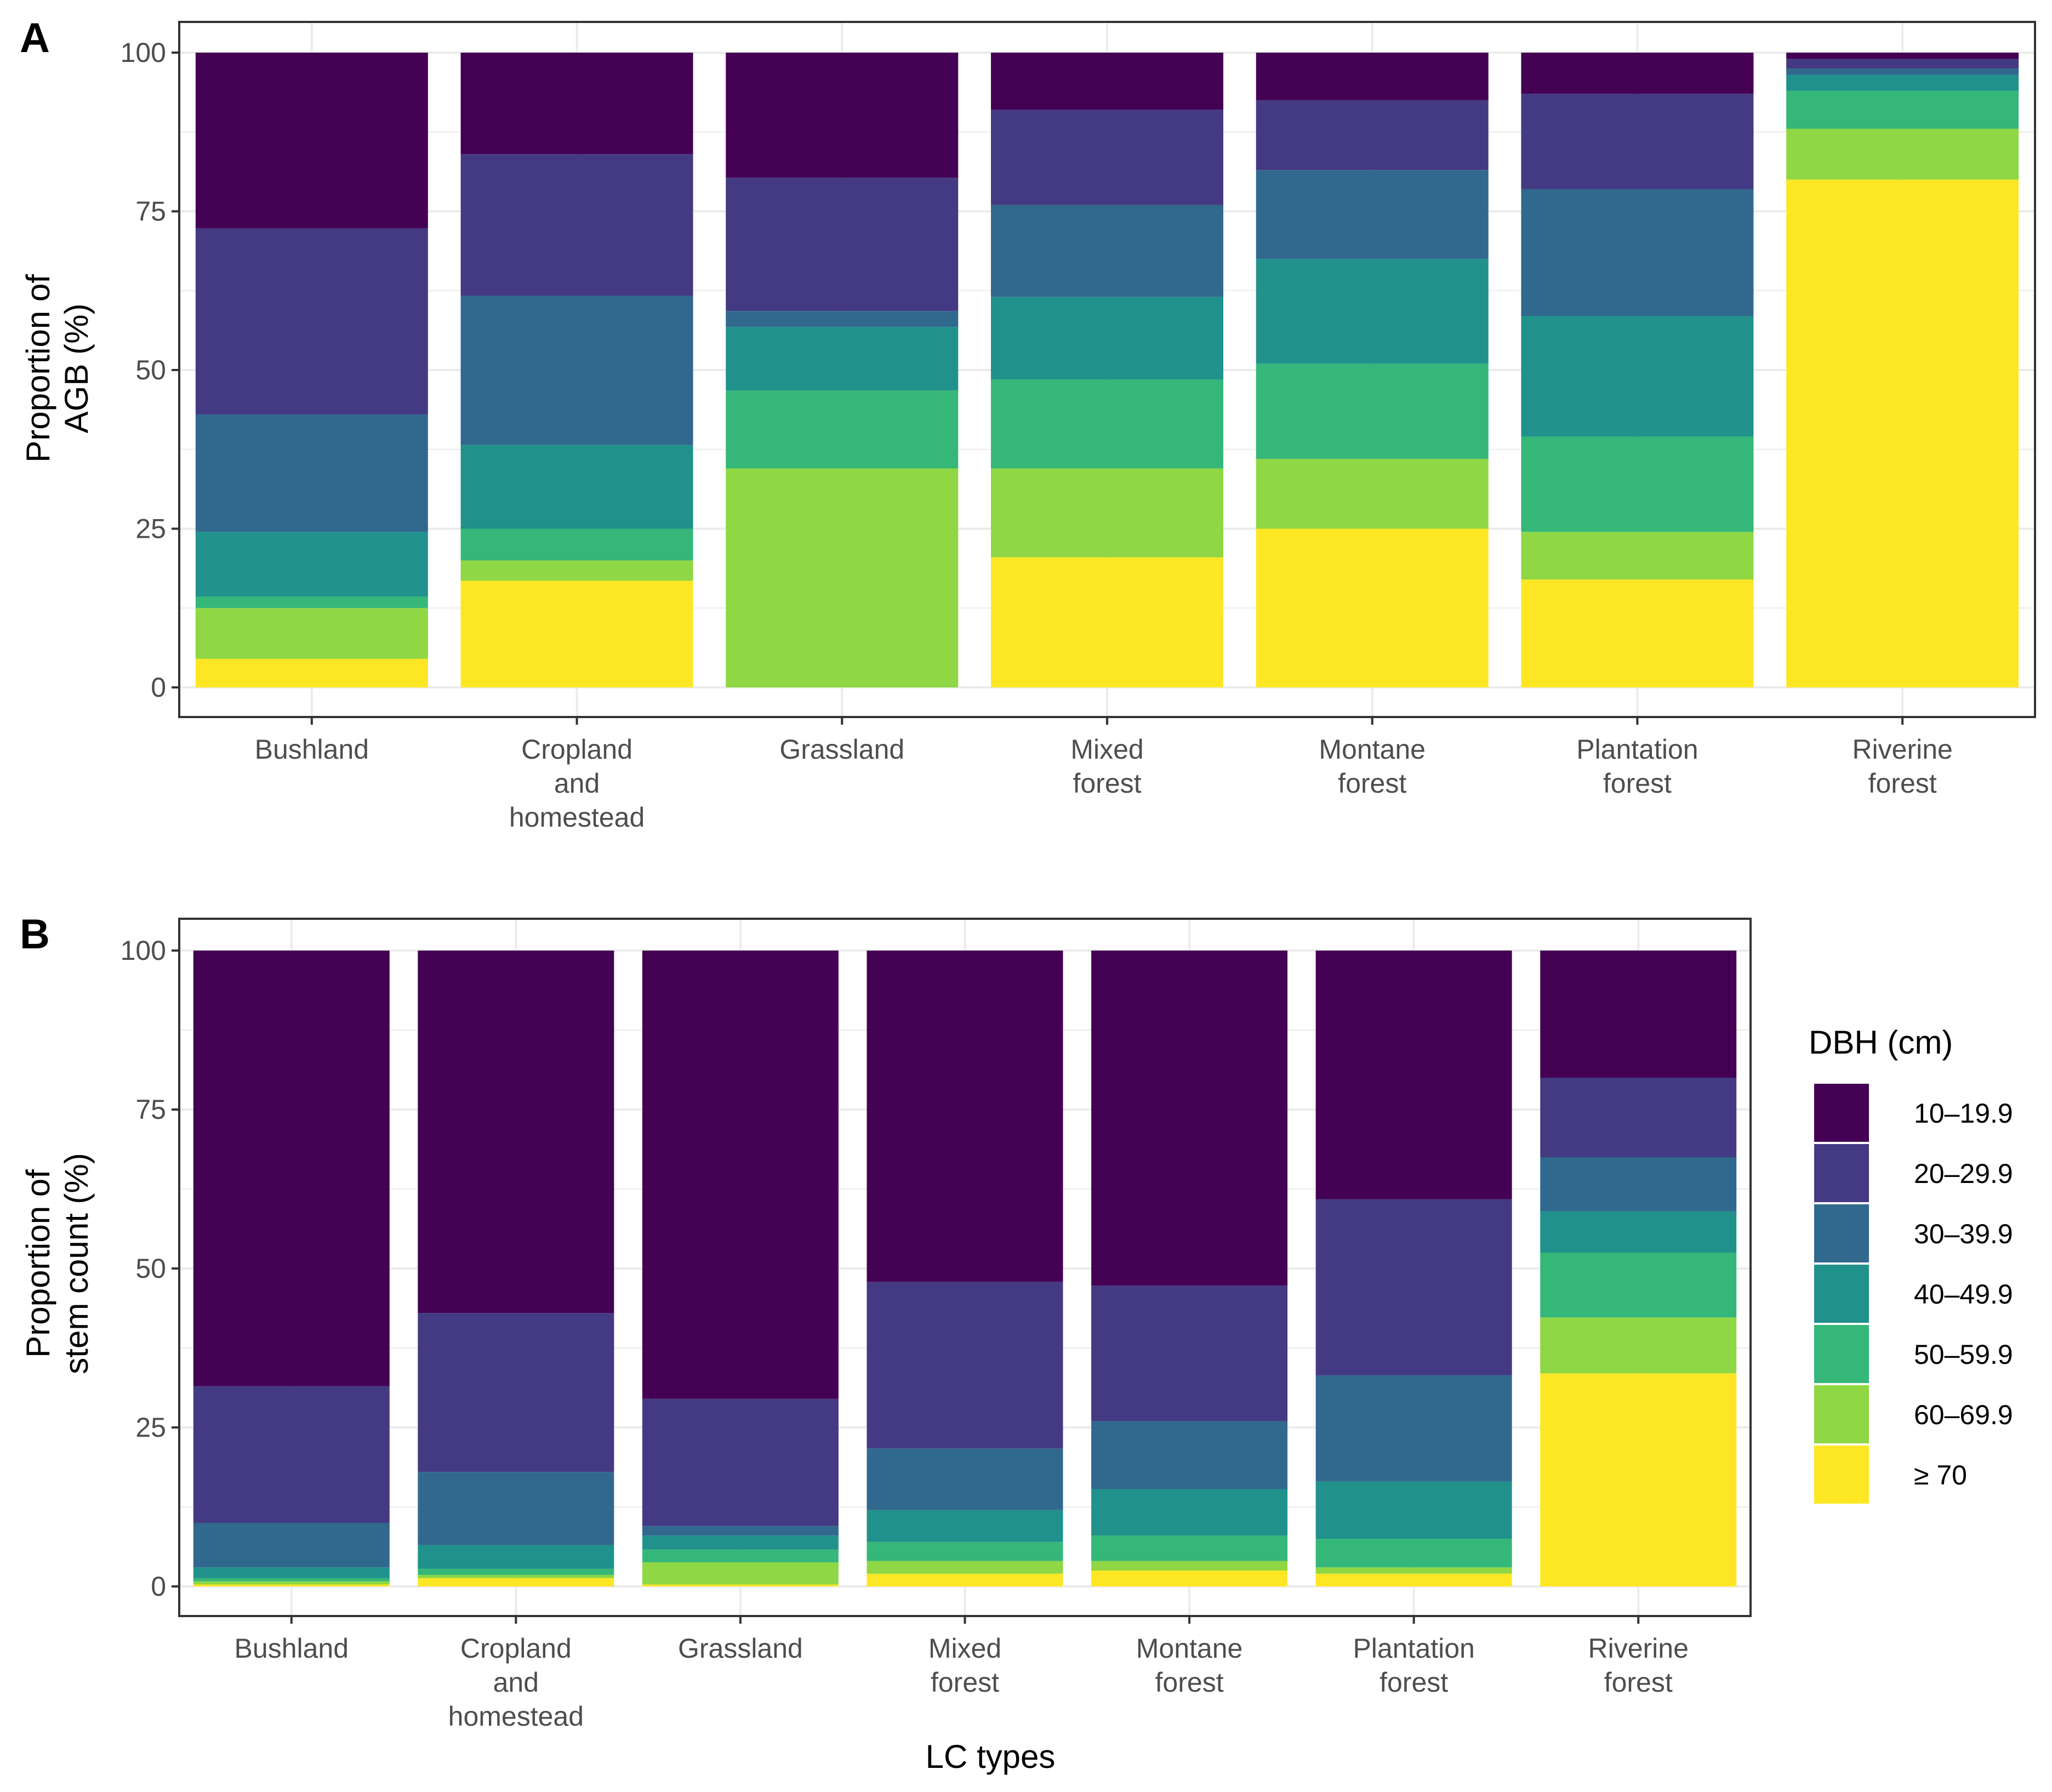 Image resolution: width=2052 pixels, height=1792 pixels. What do you see at coordinates (150, 1268) in the screenshot?
I see `panel-b-y-axis: 0 25 50 75 100` at bounding box center [150, 1268].